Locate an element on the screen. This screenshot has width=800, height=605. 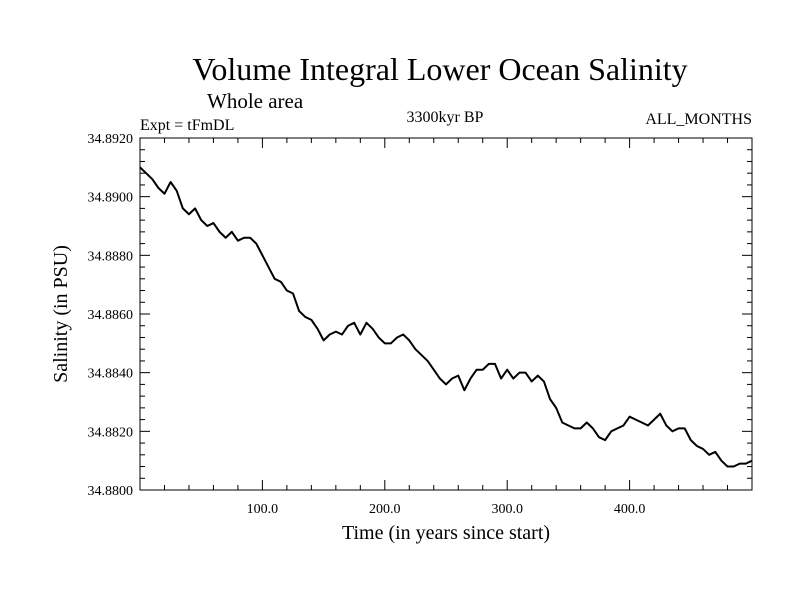
x-tick-label: 100.0 is located at coordinates (263, 509).